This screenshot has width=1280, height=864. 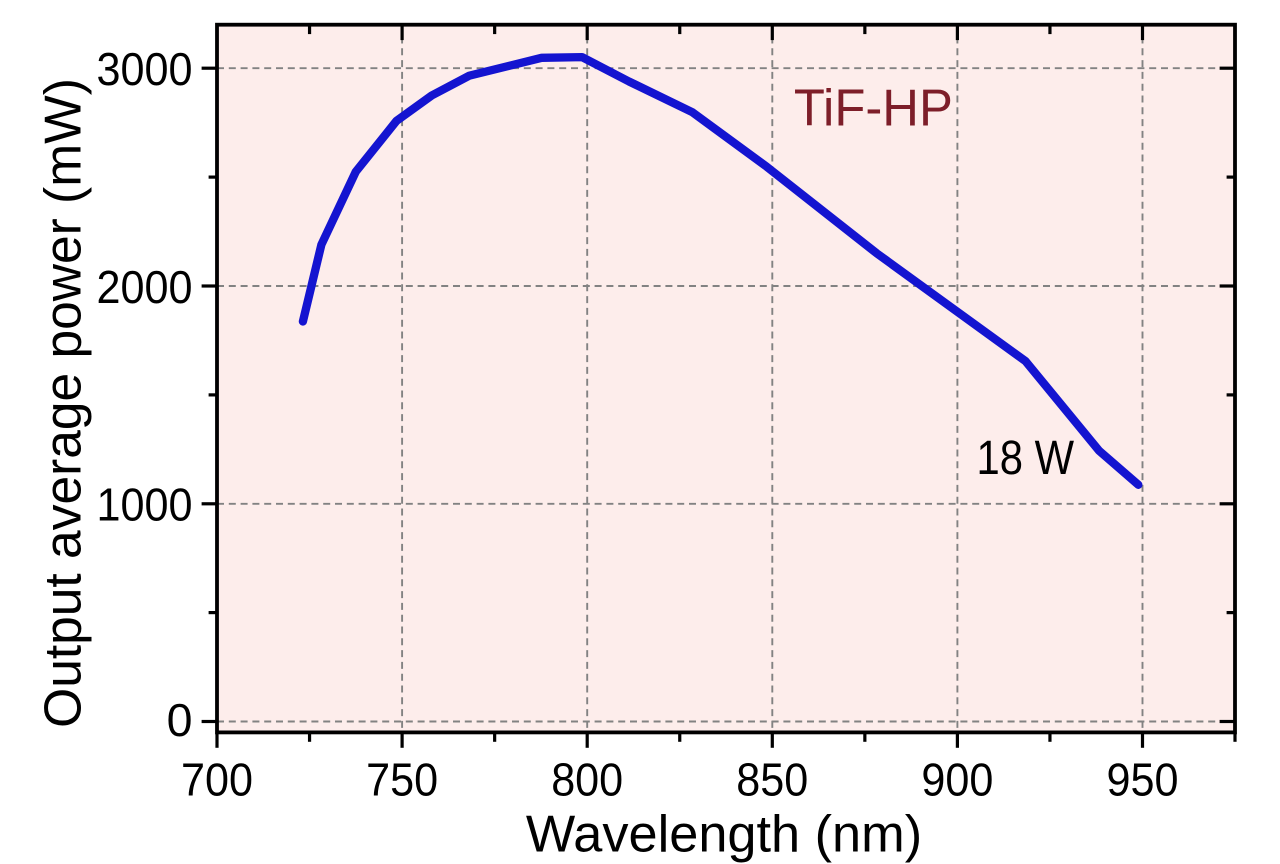 What do you see at coordinates (63, 403) in the screenshot?
I see `svg-text: Output average power (mW)` at bounding box center [63, 403].